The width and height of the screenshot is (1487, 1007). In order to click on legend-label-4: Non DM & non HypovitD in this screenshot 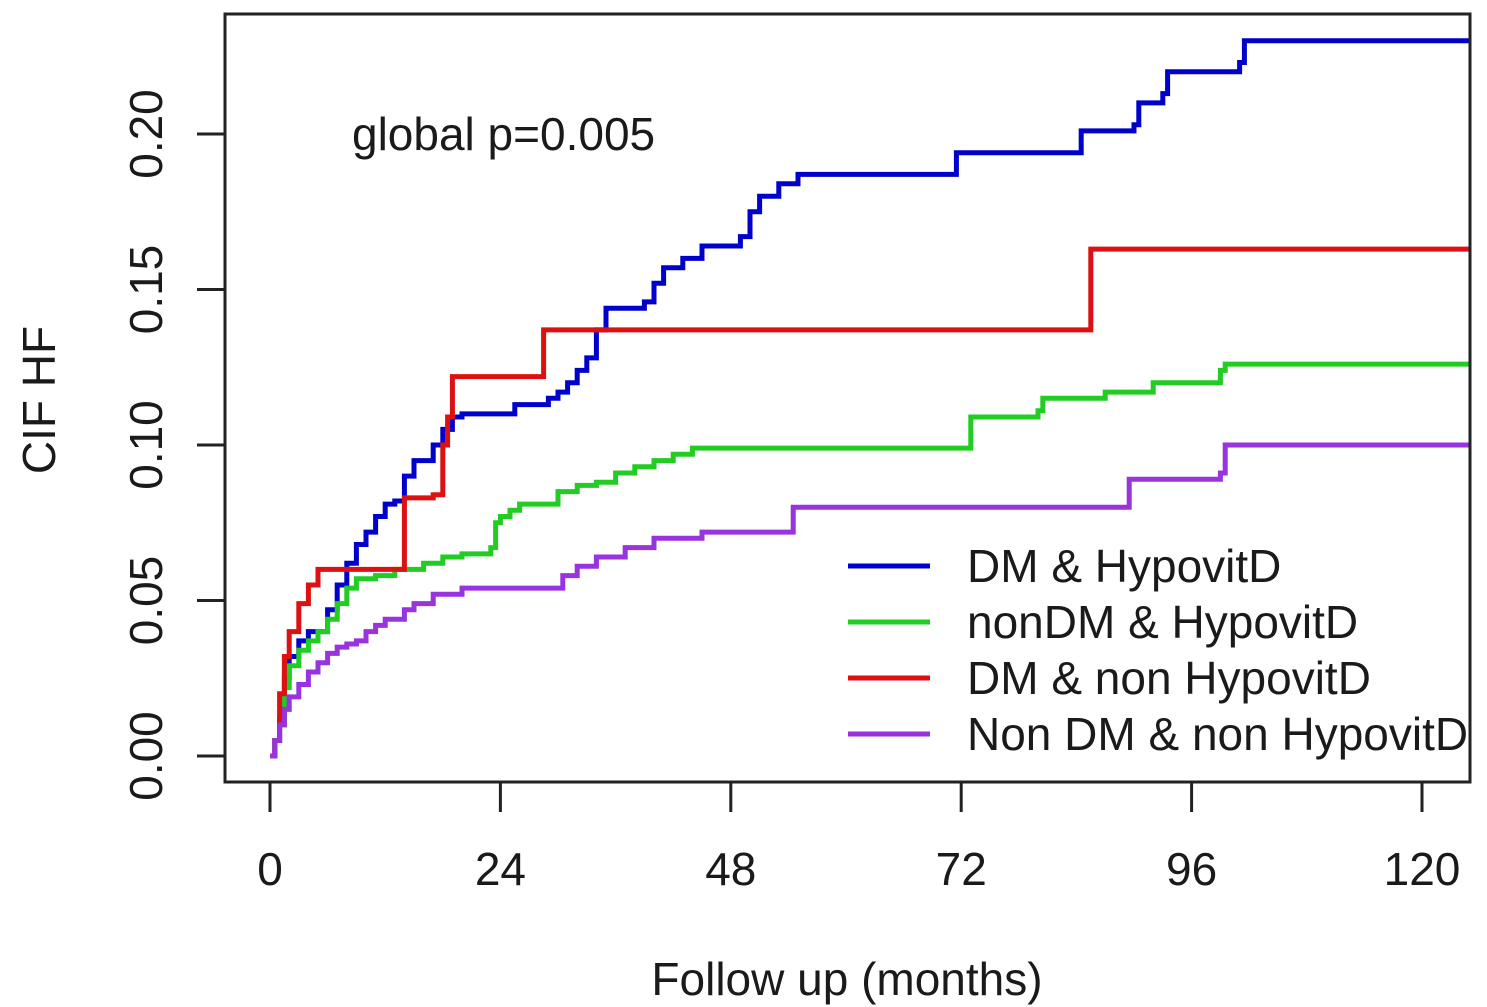, I will do `click(1217, 734)`.